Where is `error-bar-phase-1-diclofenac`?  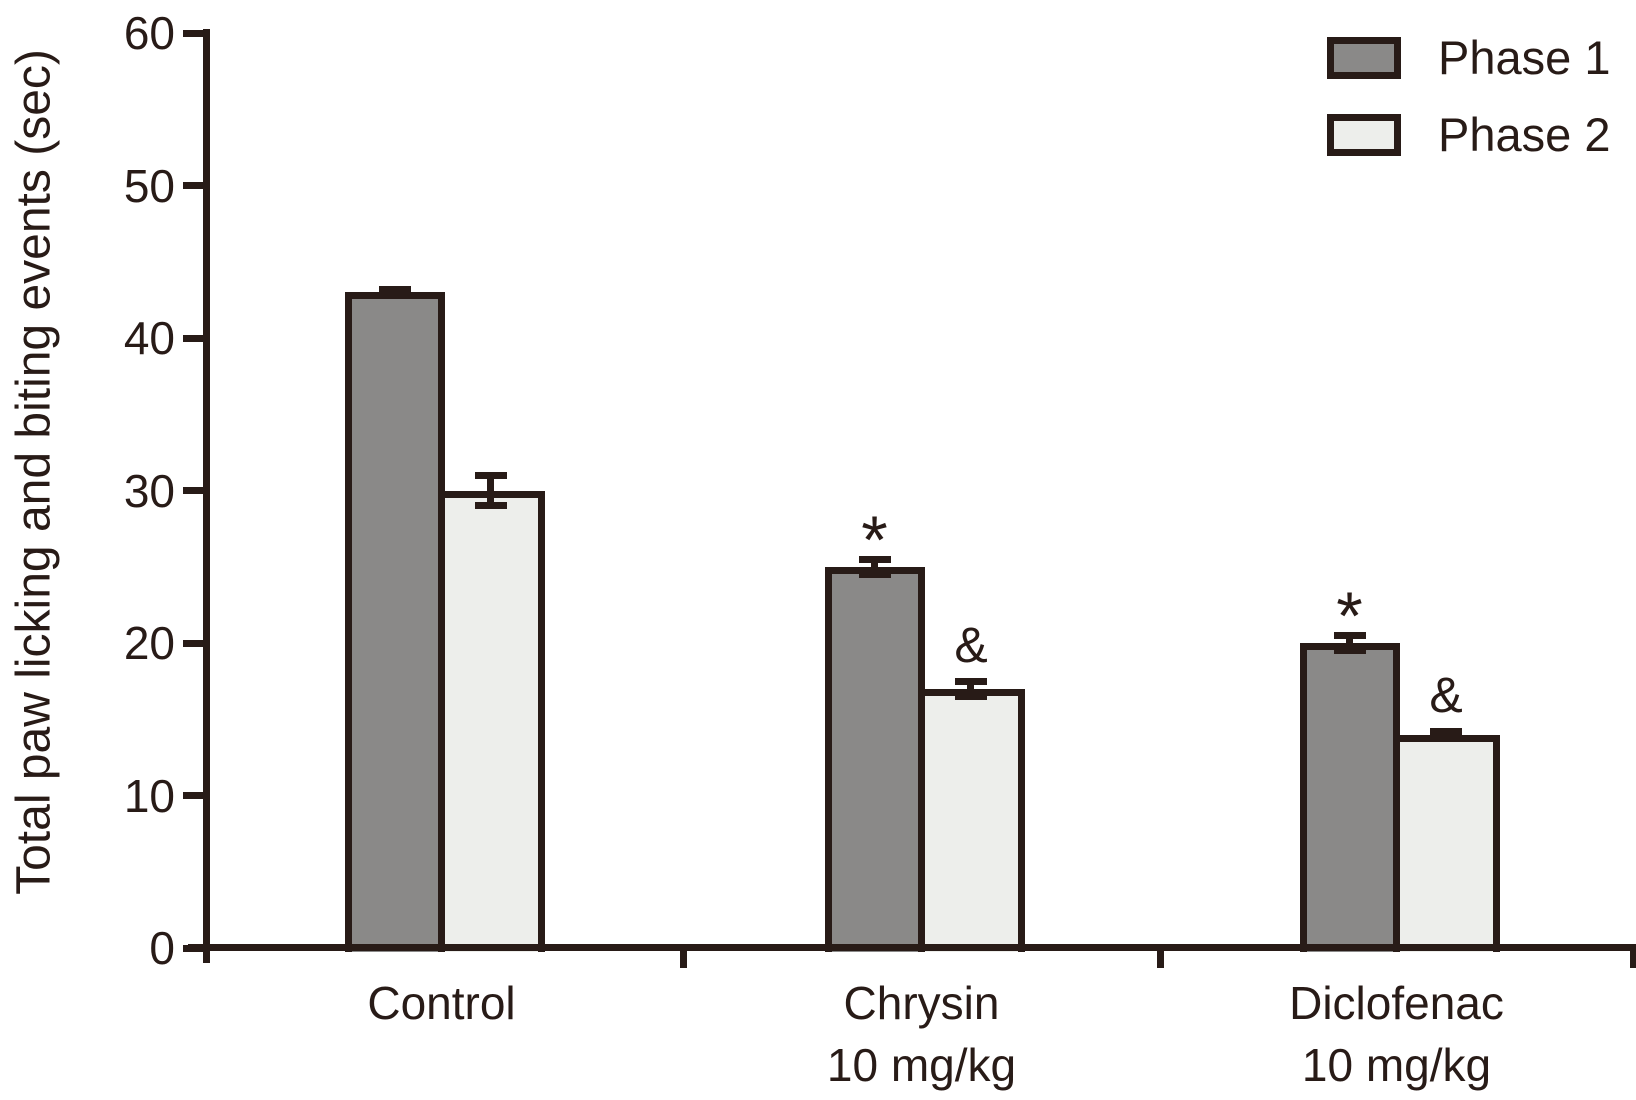
error-bar-phase-1-diclofenac is located at coordinates (1349, 643).